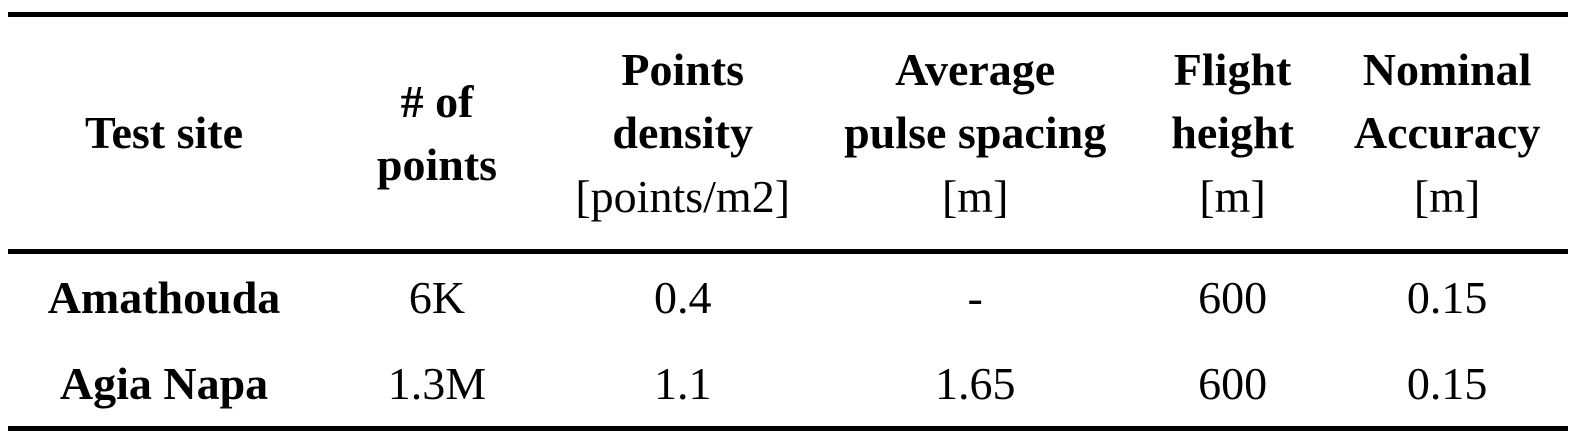 Image resolution: width=1576 pixels, height=438 pixels. Describe the element at coordinates (682, 383) in the screenshot. I see `cell-points-density: 1.1` at that location.